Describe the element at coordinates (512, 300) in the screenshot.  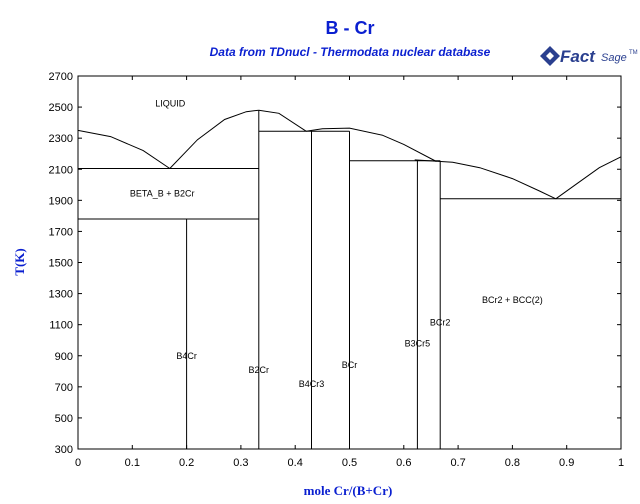
I see `phase-region-label: BCr2 + BCC(2)` at that location.